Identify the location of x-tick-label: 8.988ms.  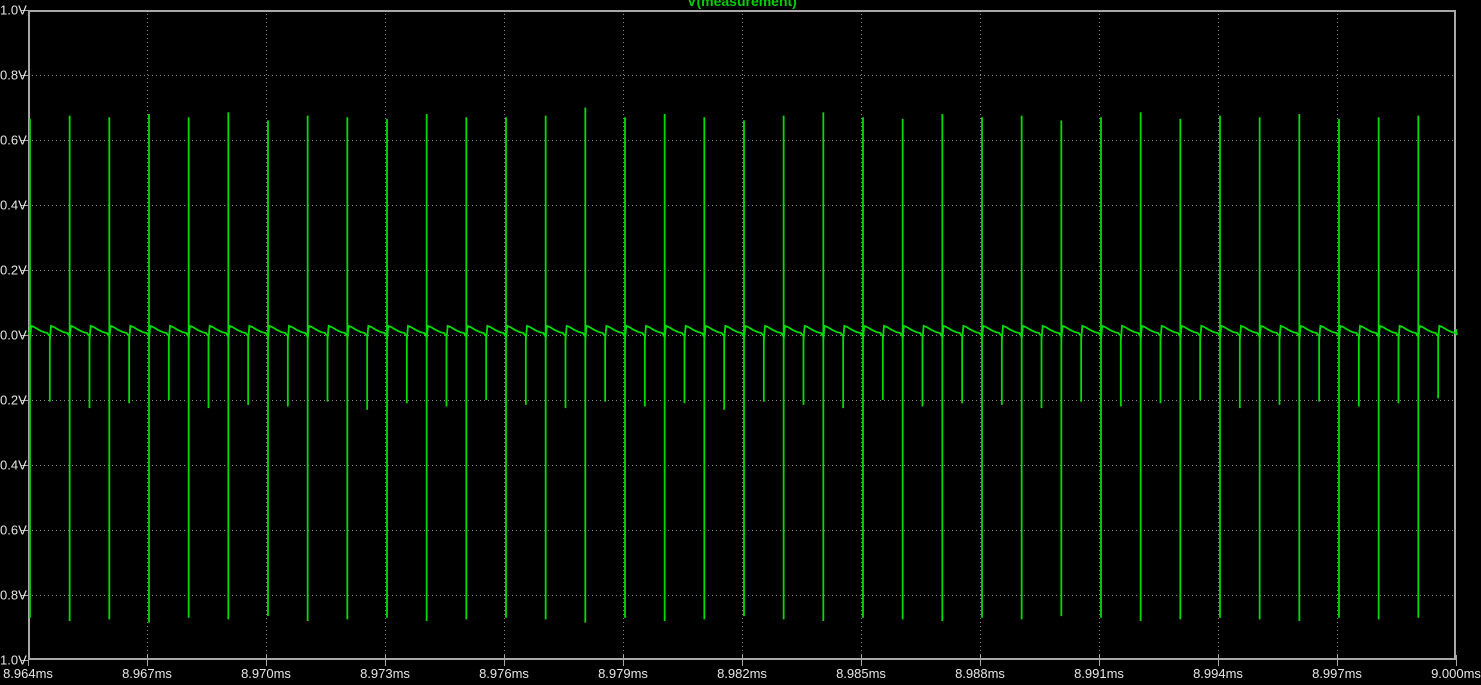
(980, 673).